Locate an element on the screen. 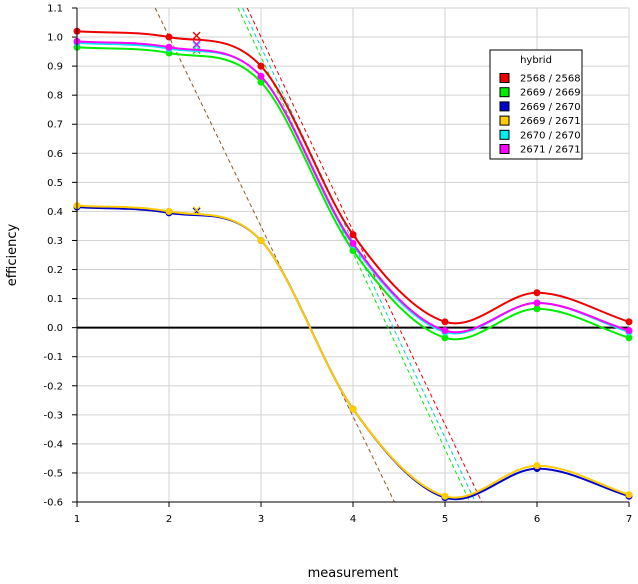 The height and width of the screenshot is (584, 638). y-tick-label: 0.0 is located at coordinates (55, 328).